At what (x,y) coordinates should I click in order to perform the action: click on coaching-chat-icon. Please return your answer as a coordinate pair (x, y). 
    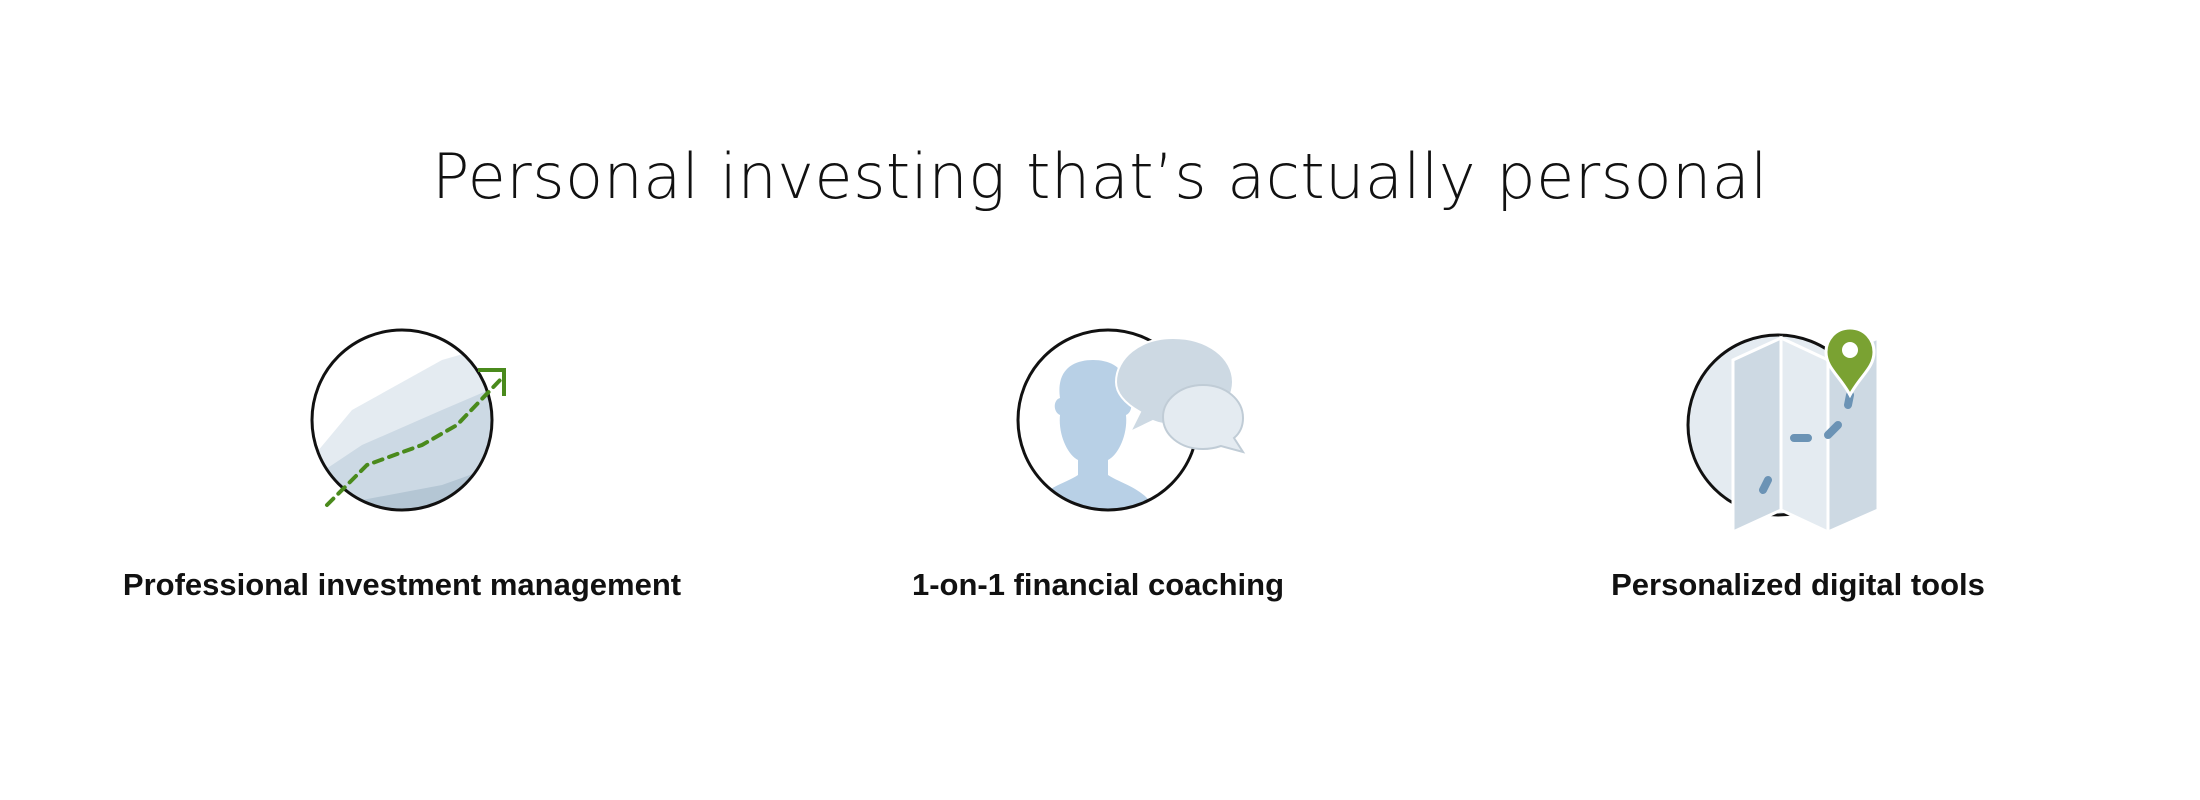
    Looking at the image, I should click on (1128, 430).